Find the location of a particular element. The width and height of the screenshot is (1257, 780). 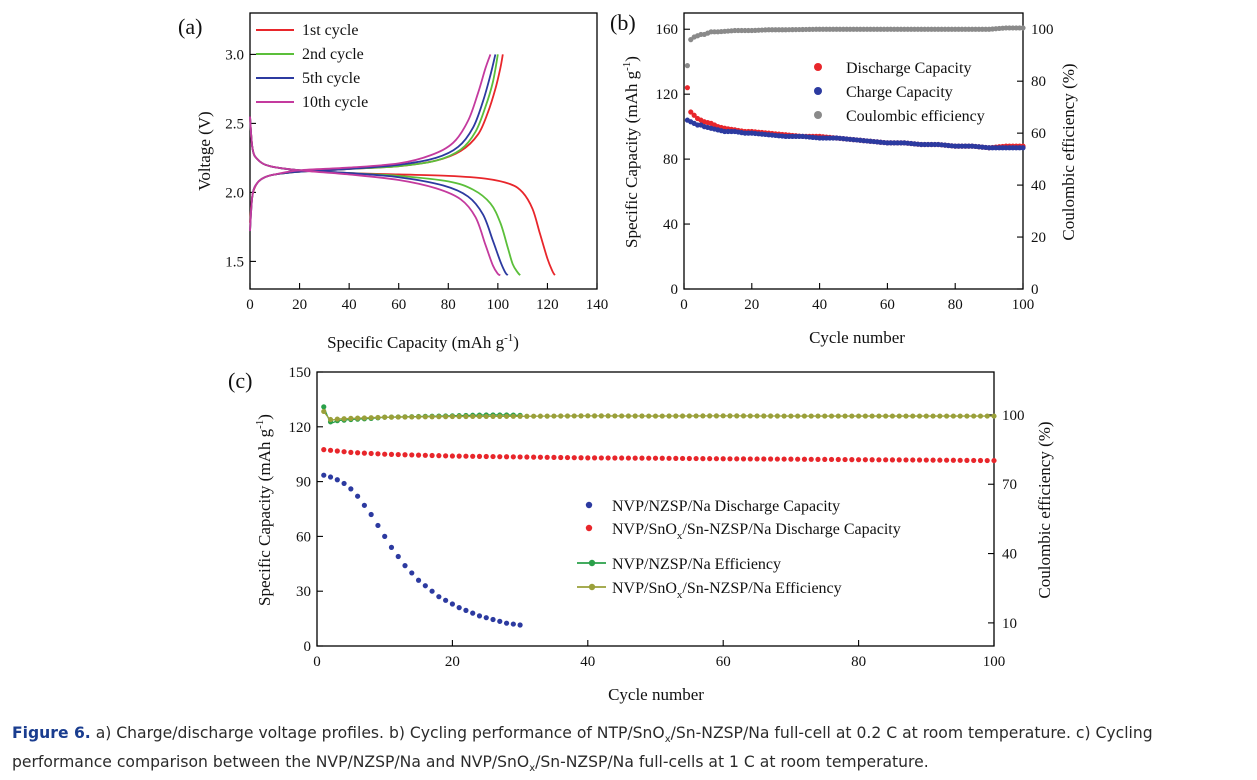

y2-axis-title: Coulombic efficiency (%) is located at coordinates (1044, 509).